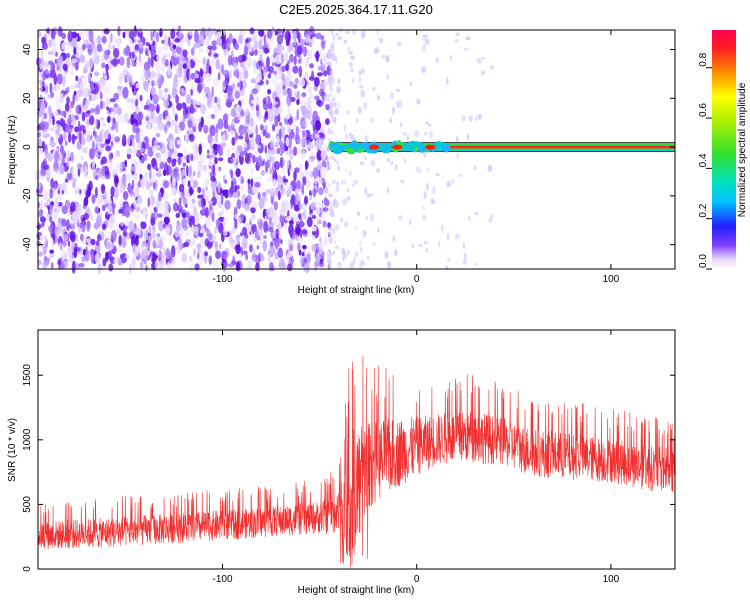  I want to click on spectrogram-y-label: Frequency (Hz), so click(12, 150).